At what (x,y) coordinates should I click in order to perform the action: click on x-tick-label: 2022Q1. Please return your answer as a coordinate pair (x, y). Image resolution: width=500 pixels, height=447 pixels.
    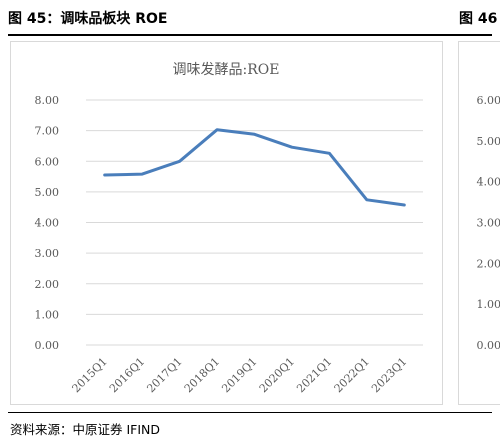
    Looking at the image, I should click on (352, 375).